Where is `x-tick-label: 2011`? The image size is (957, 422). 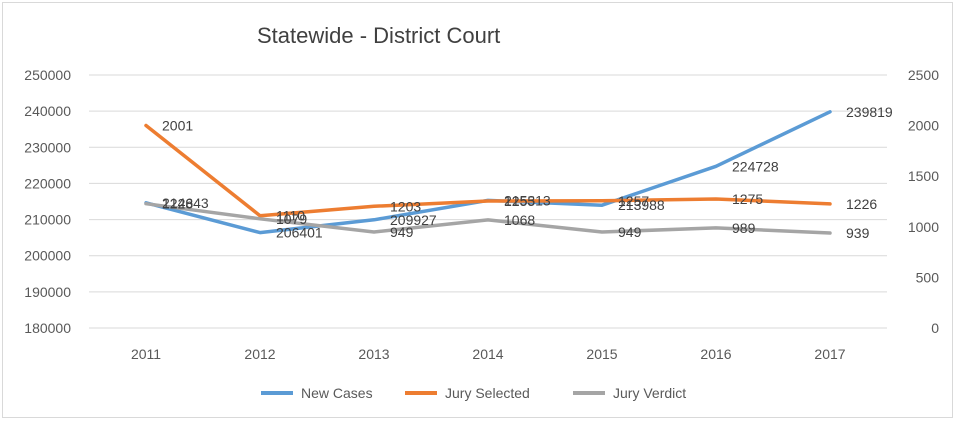 x-tick-label: 2011 is located at coordinates (146, 354).